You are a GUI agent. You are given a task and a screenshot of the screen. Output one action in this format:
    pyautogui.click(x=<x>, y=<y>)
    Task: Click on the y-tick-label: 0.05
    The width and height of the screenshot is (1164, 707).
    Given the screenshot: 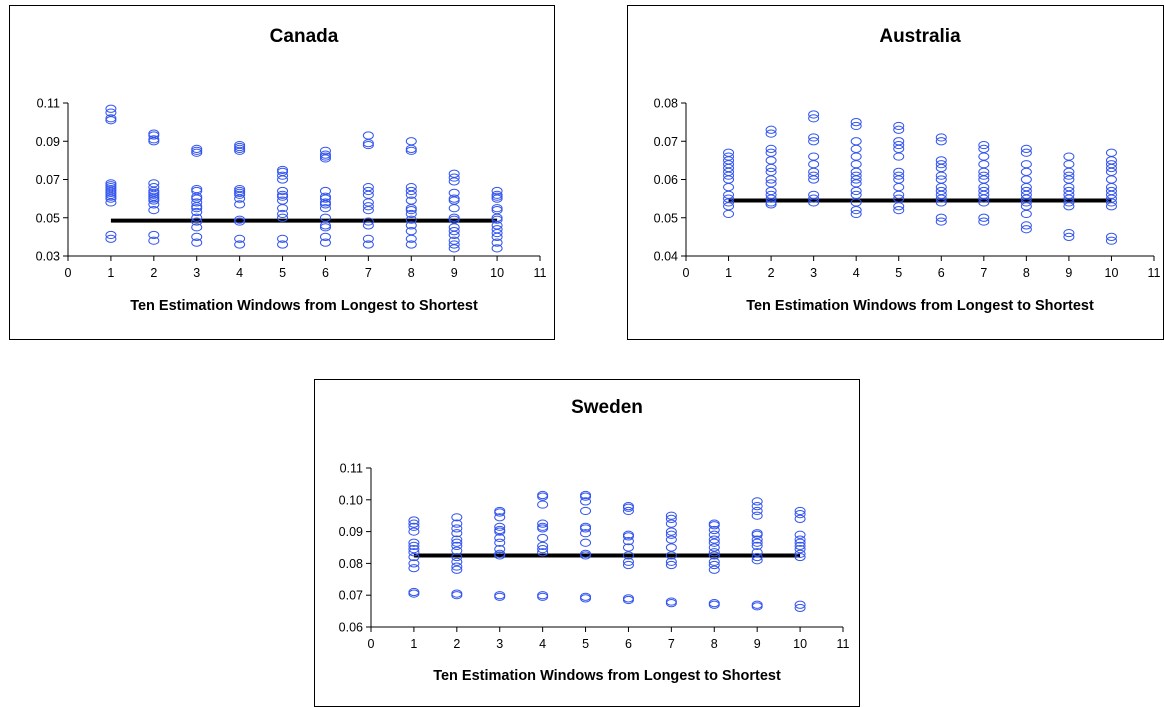 What is the action you would take?
    pyautogui.click(x=666, y=218)
    